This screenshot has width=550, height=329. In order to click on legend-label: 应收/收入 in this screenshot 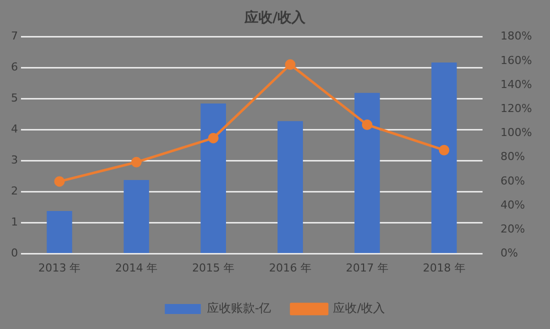, I will do `click(359, 308)`.